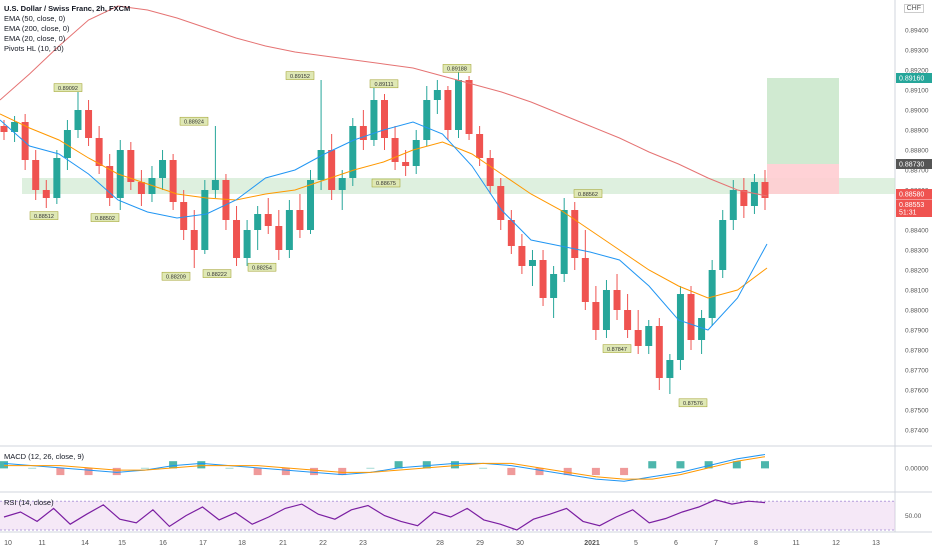  What do you see at coordinates (911, 165) in the screenshot?
I see `price-tag: 0.88730` at bounding box center [911, 165].